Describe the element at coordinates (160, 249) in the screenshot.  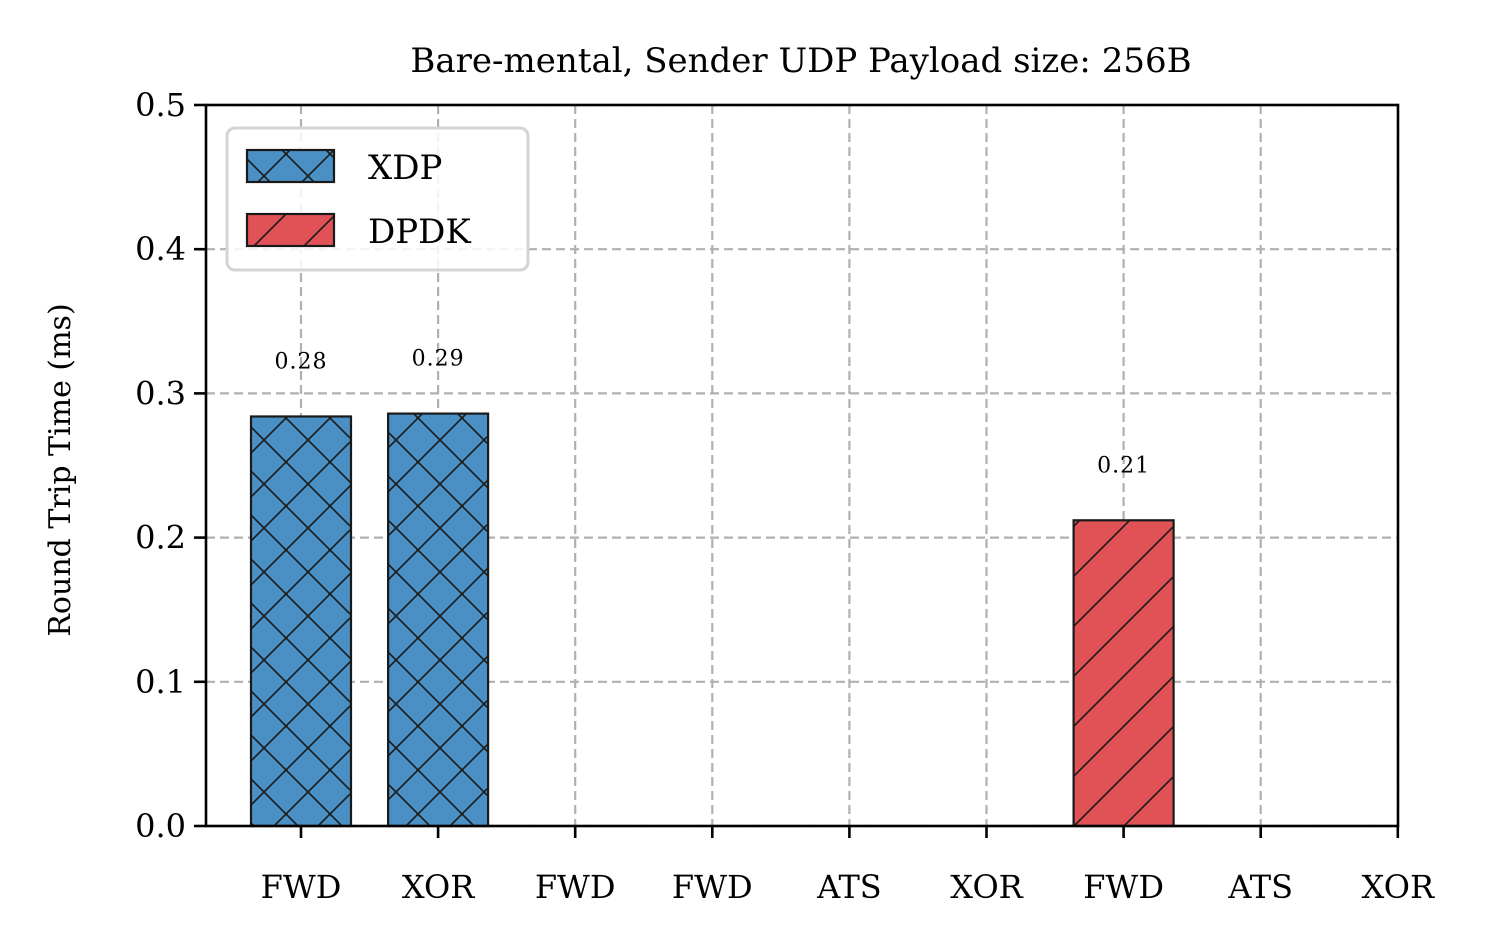
I see `y-tick-label: 0.4` at that location.